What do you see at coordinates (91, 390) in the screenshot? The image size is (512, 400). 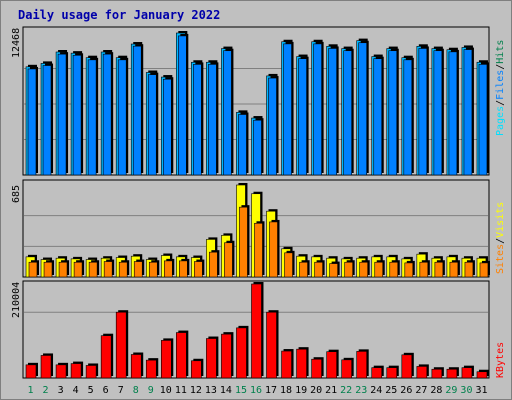 I see `day-label-5: 5` at bounding box center [91, 390].